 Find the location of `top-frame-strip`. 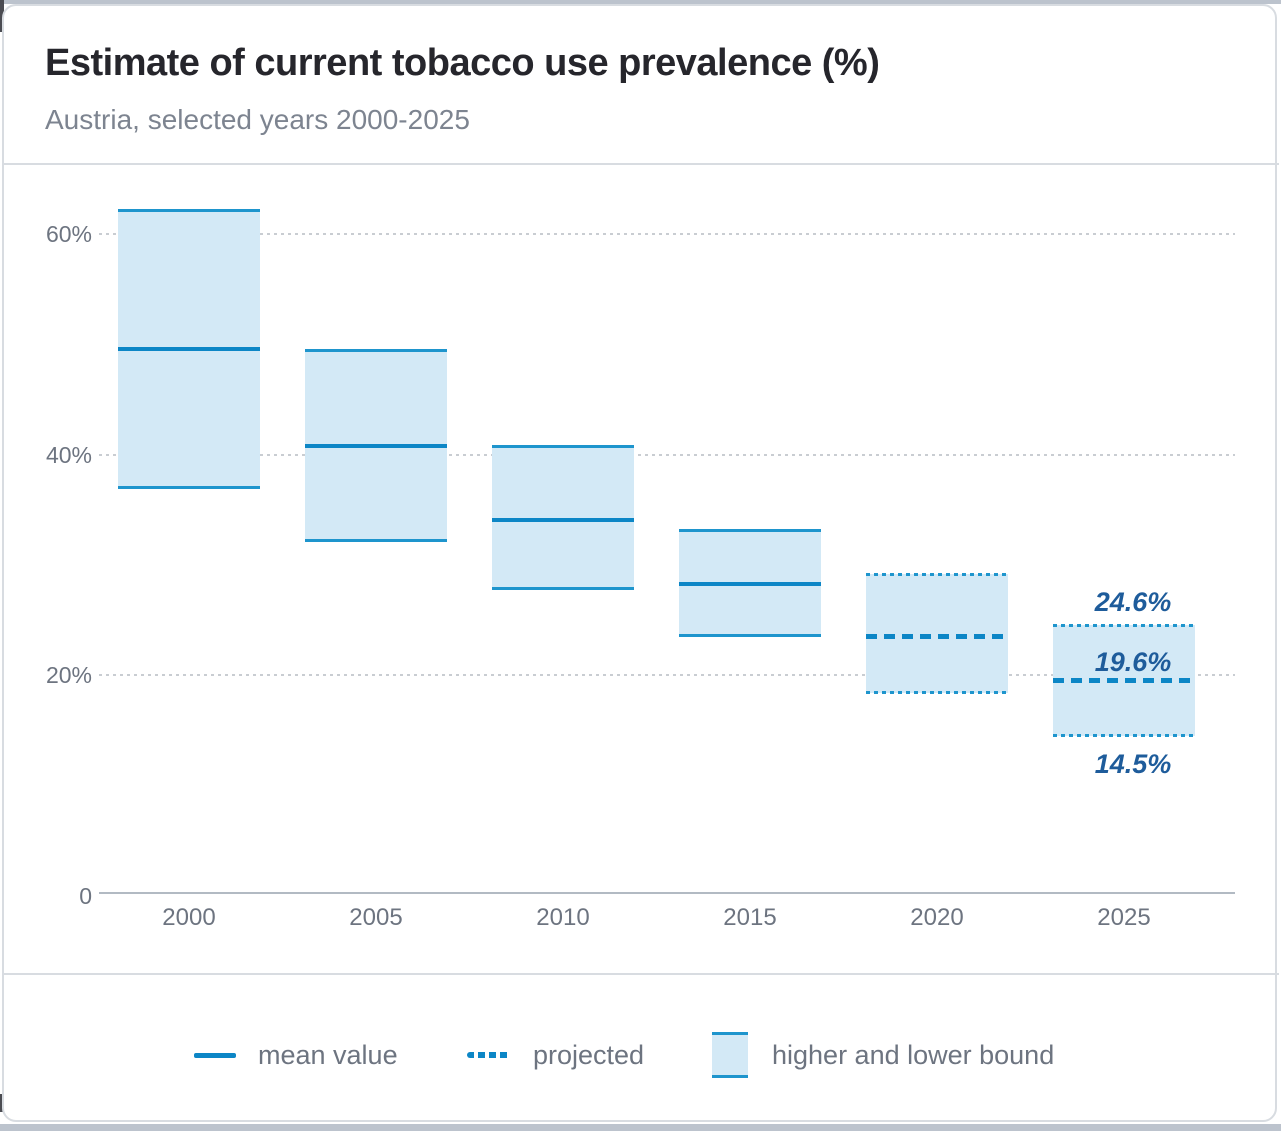

top-frame-strip is located at coordinates (640, 2).